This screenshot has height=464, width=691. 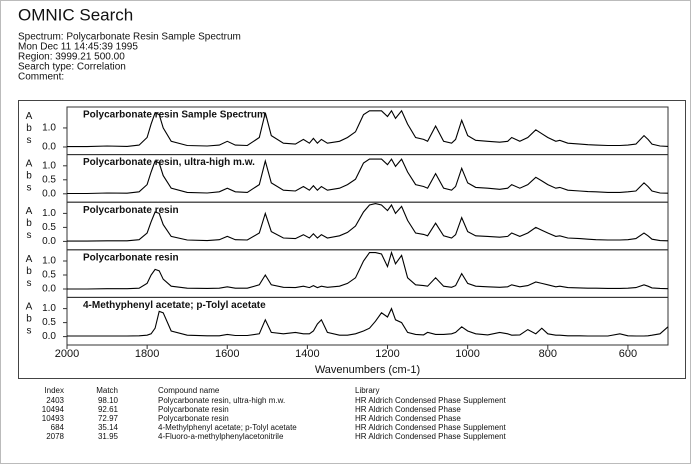 What do you see at coordinates (227, 354) in the screenshot?
I see `x-tick-label: 1600` at bounding box center [227, 354].